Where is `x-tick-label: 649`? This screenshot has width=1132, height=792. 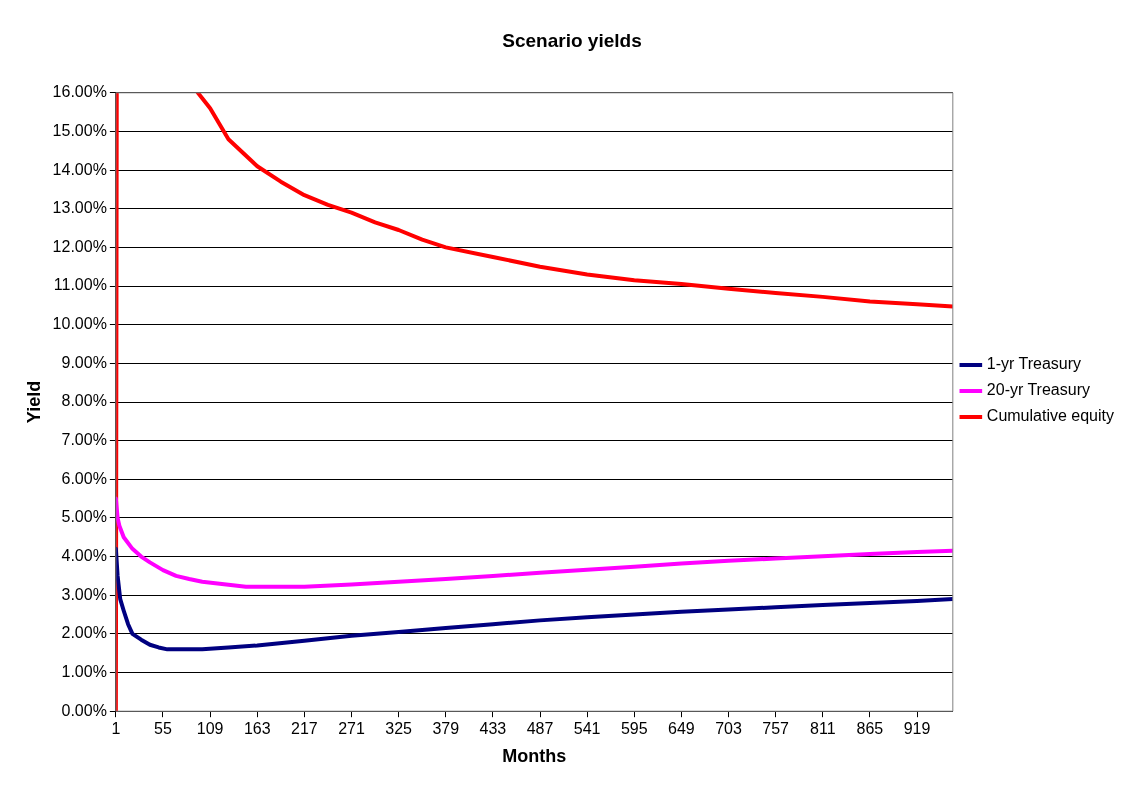
x-tick-label: 649 is located at coordinates (681, 729).